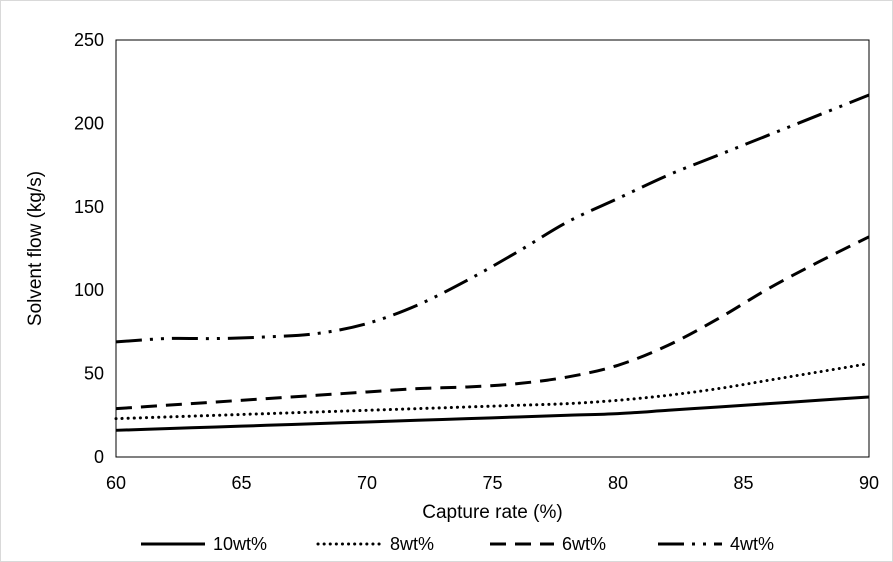 This screenshot has height=562, width=893. Describe the element at coordinates (869, 483) in the screenshot. I see `x-tick-label: 90` at that location.